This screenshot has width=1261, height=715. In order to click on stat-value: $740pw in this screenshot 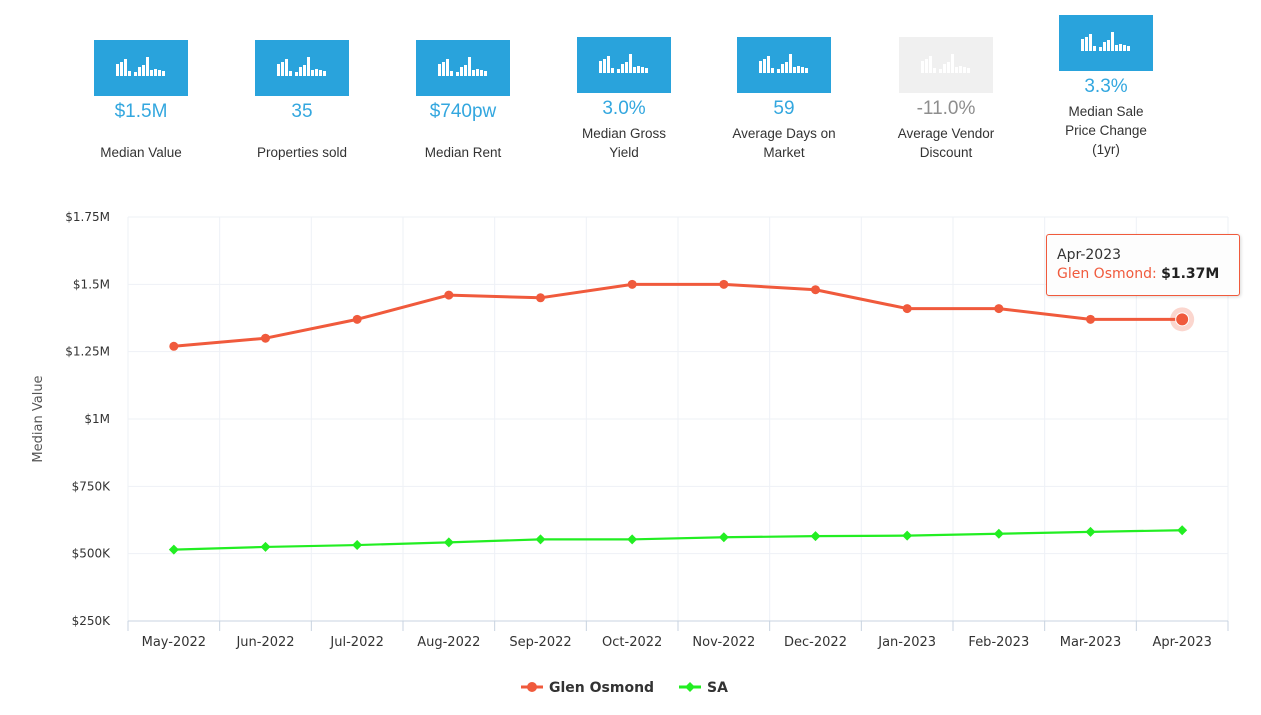, I will do `click(463, 111)`.